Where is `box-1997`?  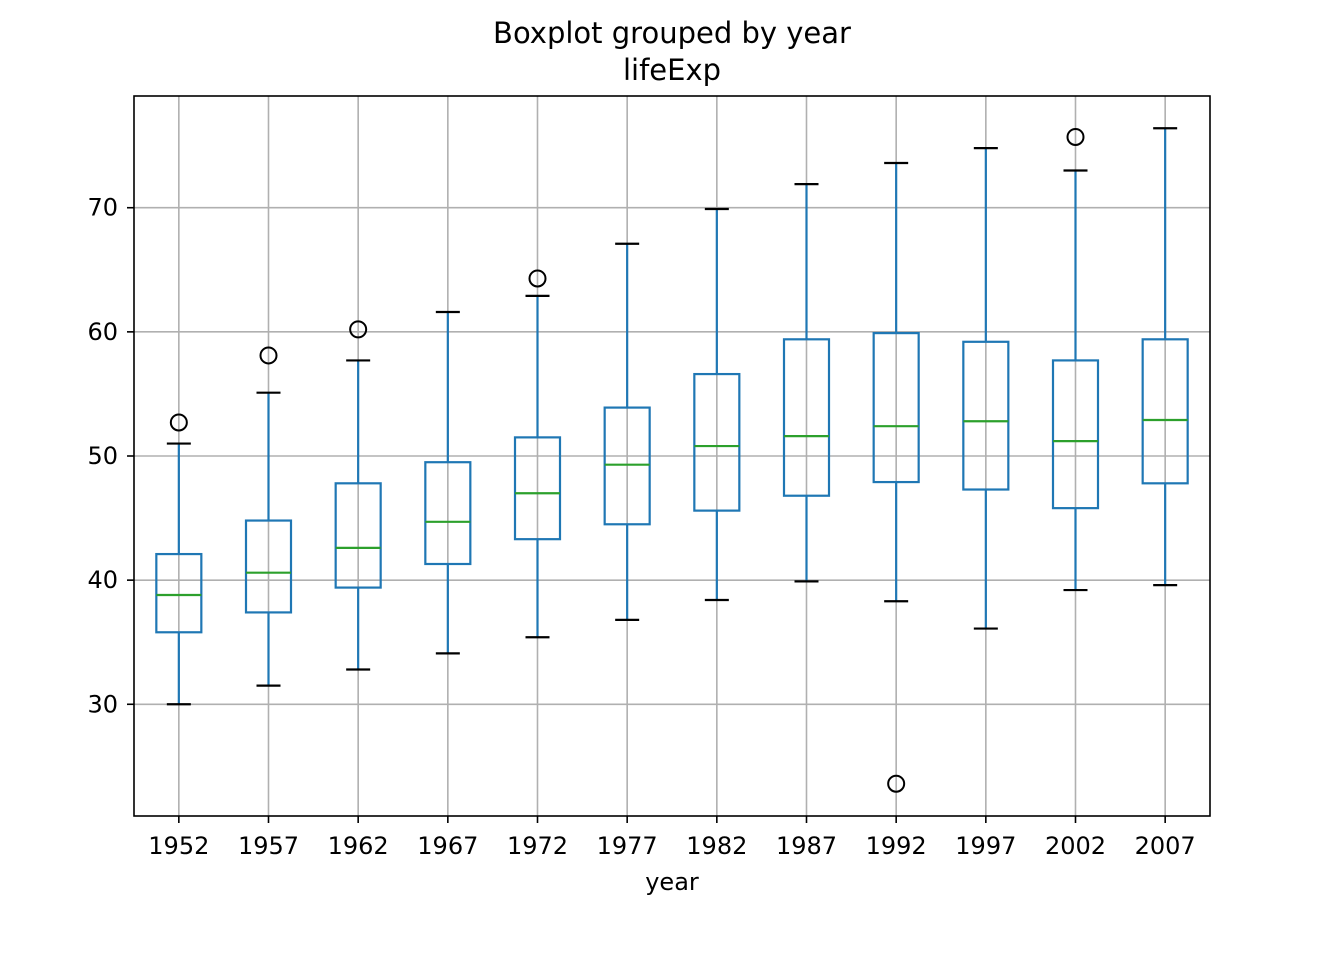 box-1997 is located at coordinates (986, 388).